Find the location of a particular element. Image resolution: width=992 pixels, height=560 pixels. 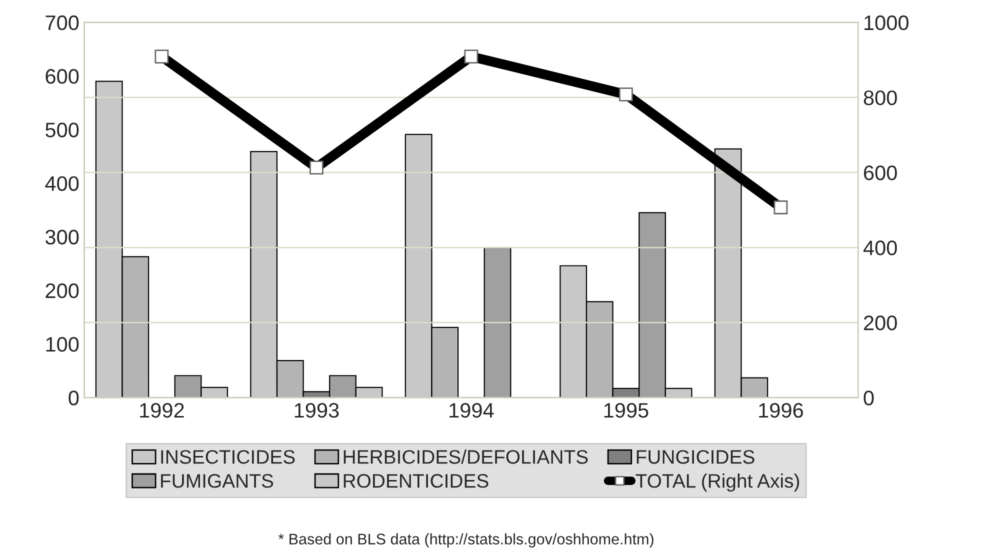

x-tick-label: 1992 is located at coordinates (162, 410).